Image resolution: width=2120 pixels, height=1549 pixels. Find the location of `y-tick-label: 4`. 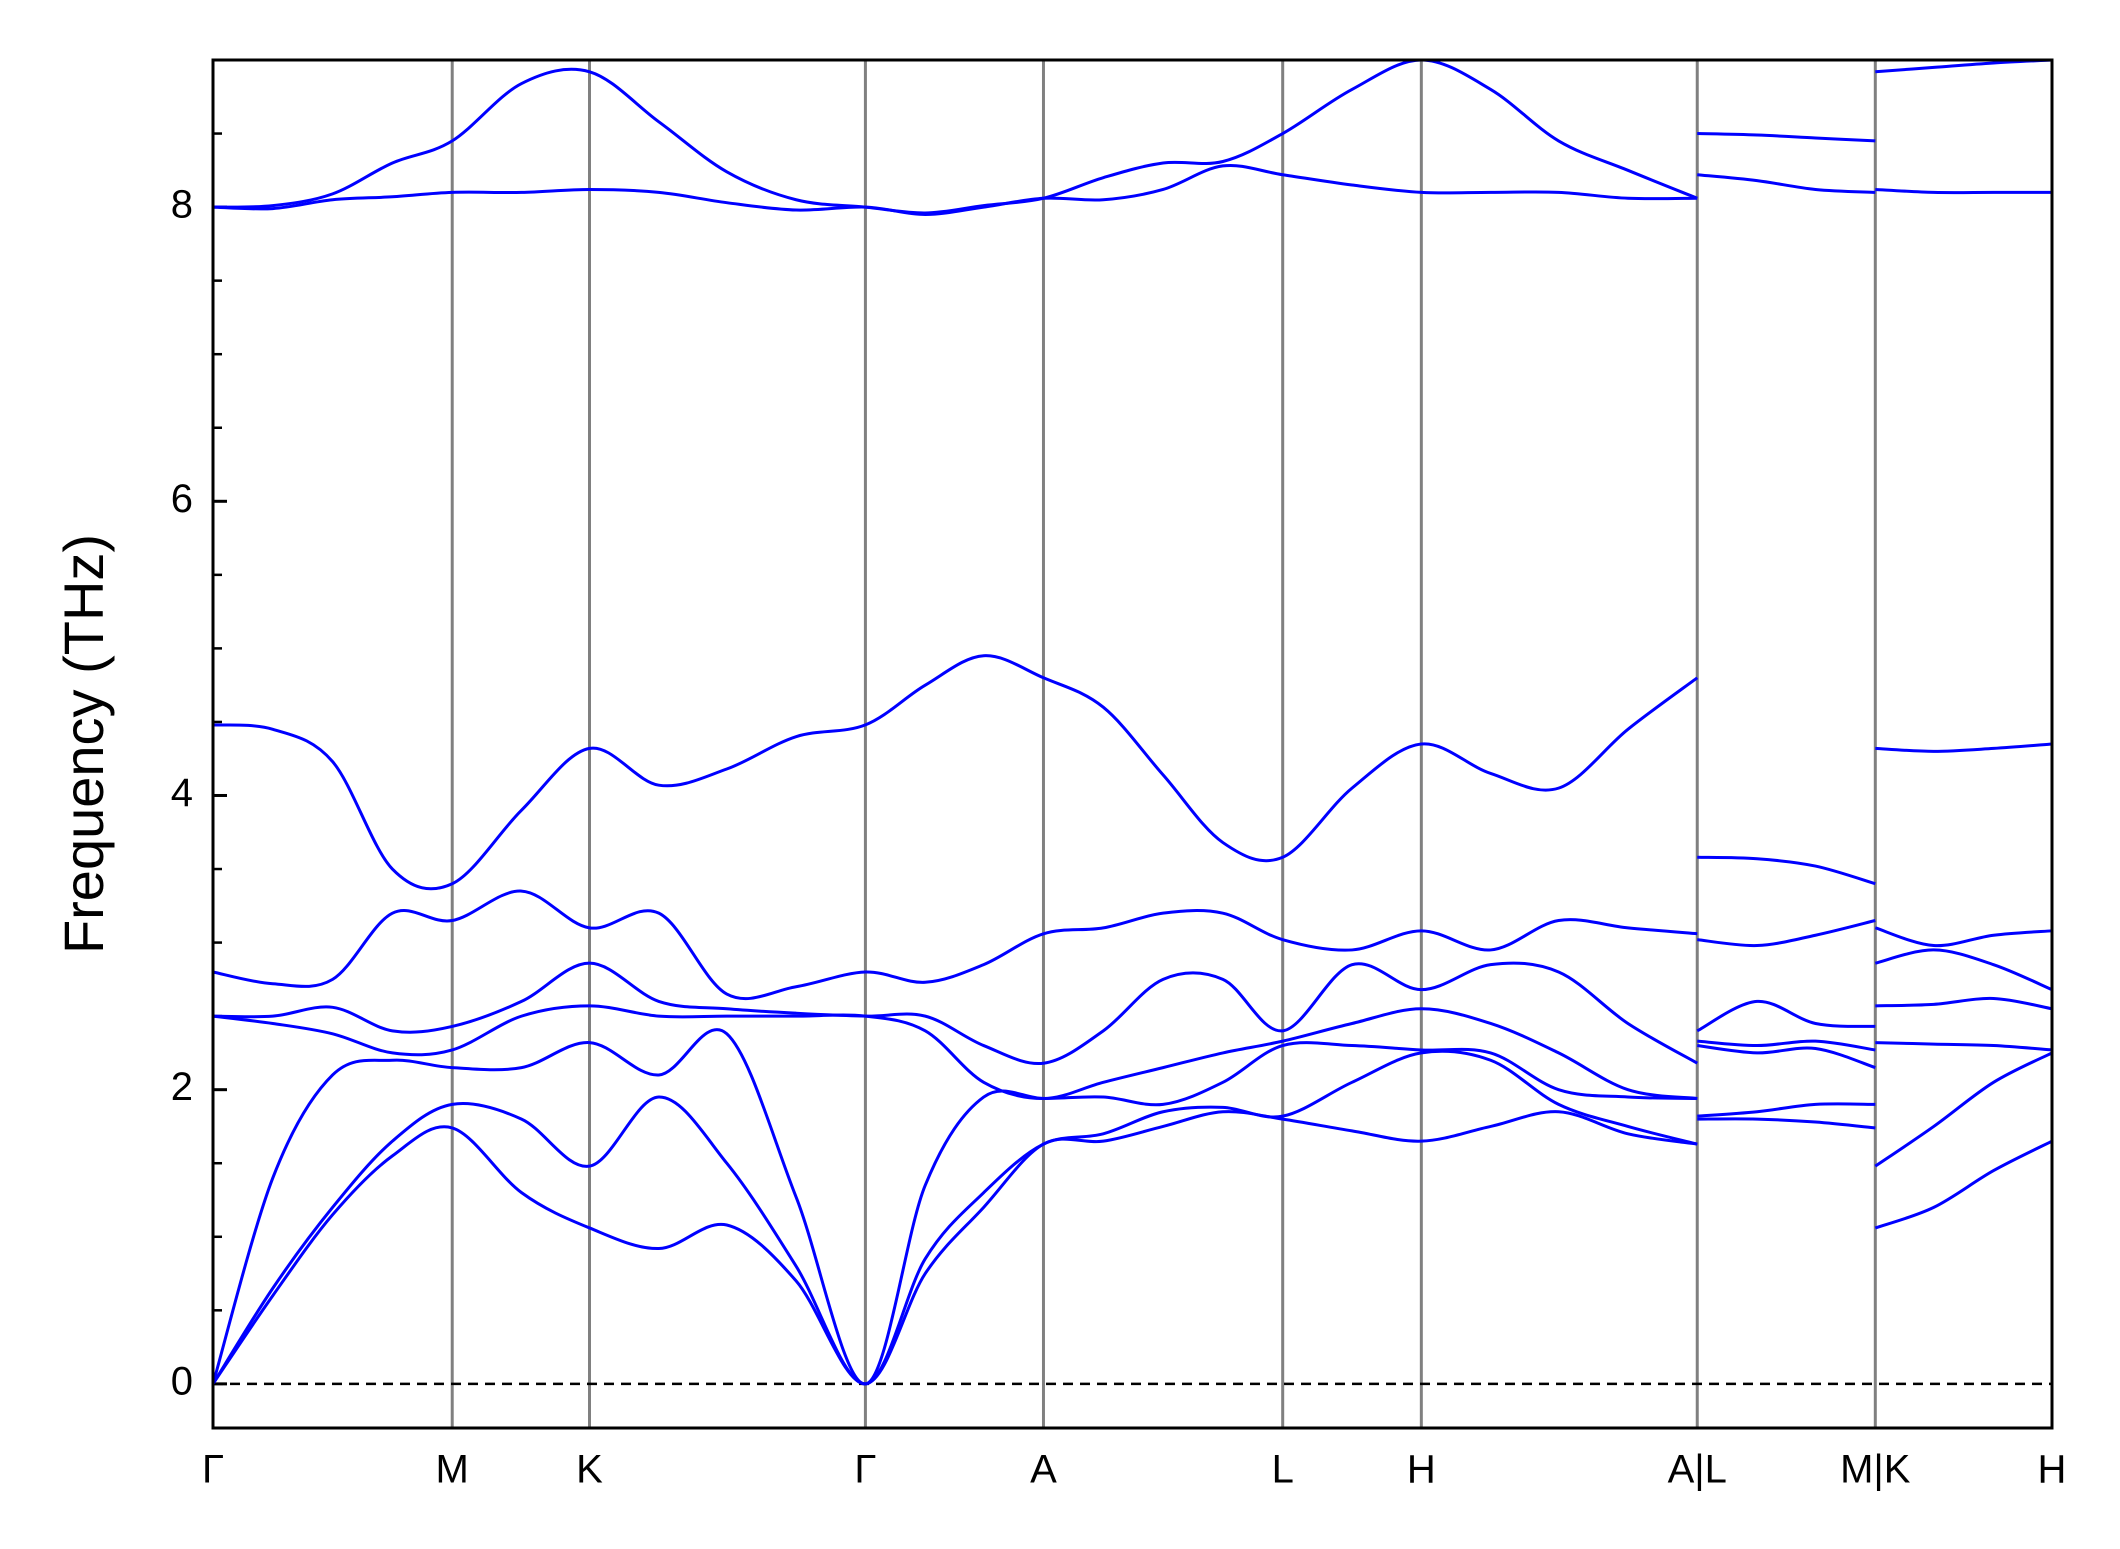

y-tick-label: 4 is located at coordinates (182, 793).